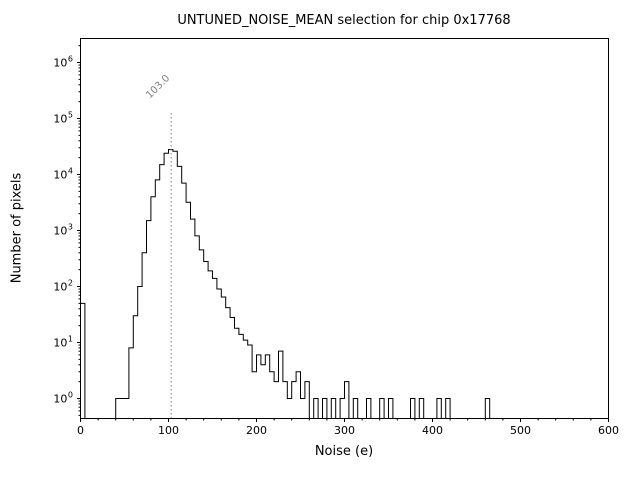  Describe the element at coordinates (344, 451) in the screenshot. I see `x-axis-label: Noise (e)` at that location.